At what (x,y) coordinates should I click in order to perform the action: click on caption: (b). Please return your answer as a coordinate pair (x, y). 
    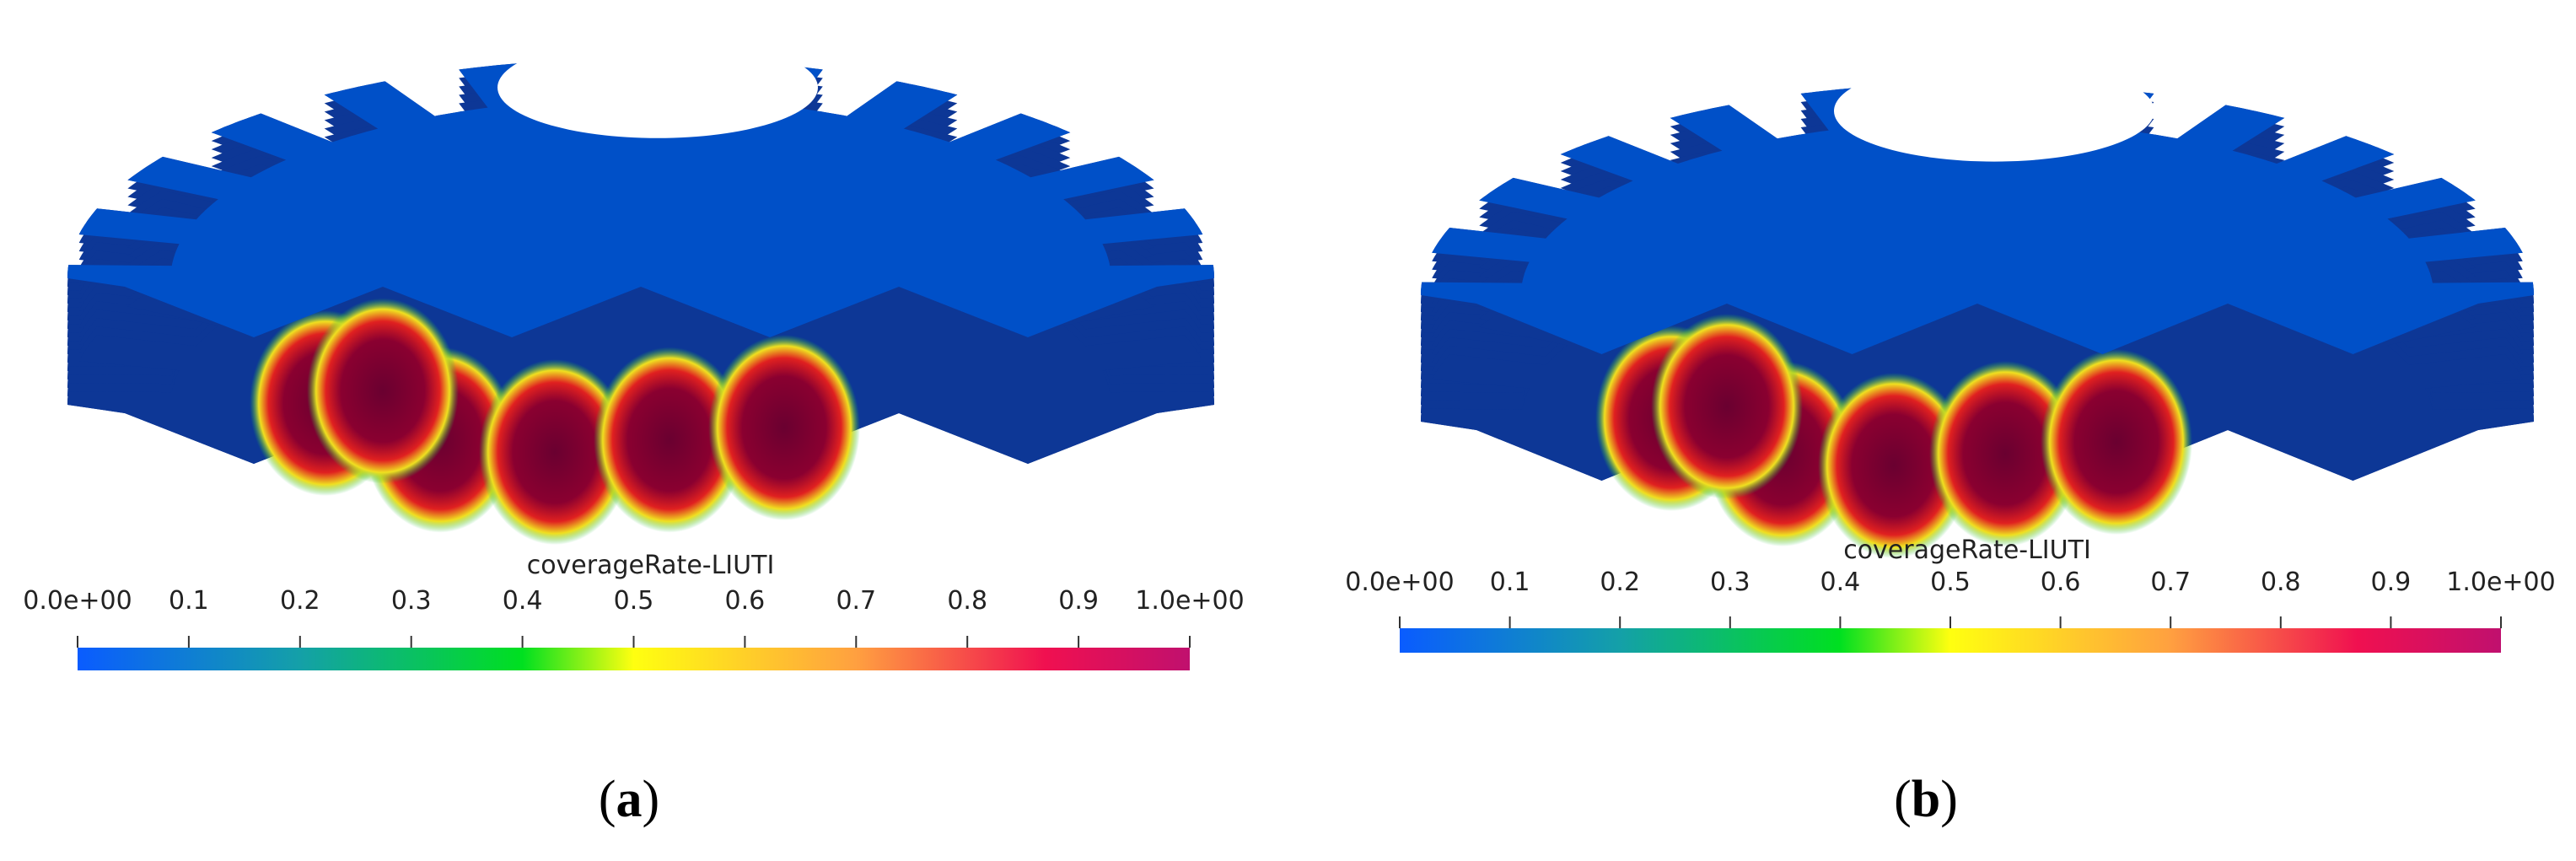
    Looking at the image, I should click on (1926, 799).